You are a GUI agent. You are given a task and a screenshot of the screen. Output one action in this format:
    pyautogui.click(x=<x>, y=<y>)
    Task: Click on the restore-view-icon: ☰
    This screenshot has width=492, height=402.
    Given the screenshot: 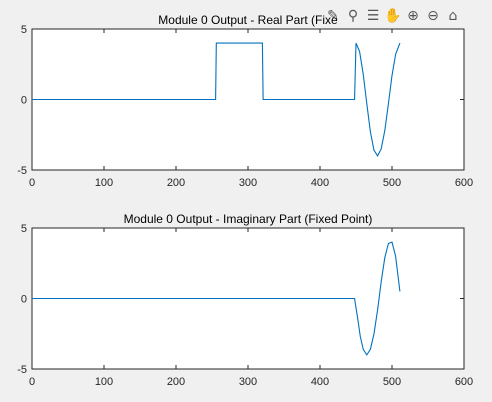 What is the action you would take?
    pyautogui.click(x=373, y=16)
    